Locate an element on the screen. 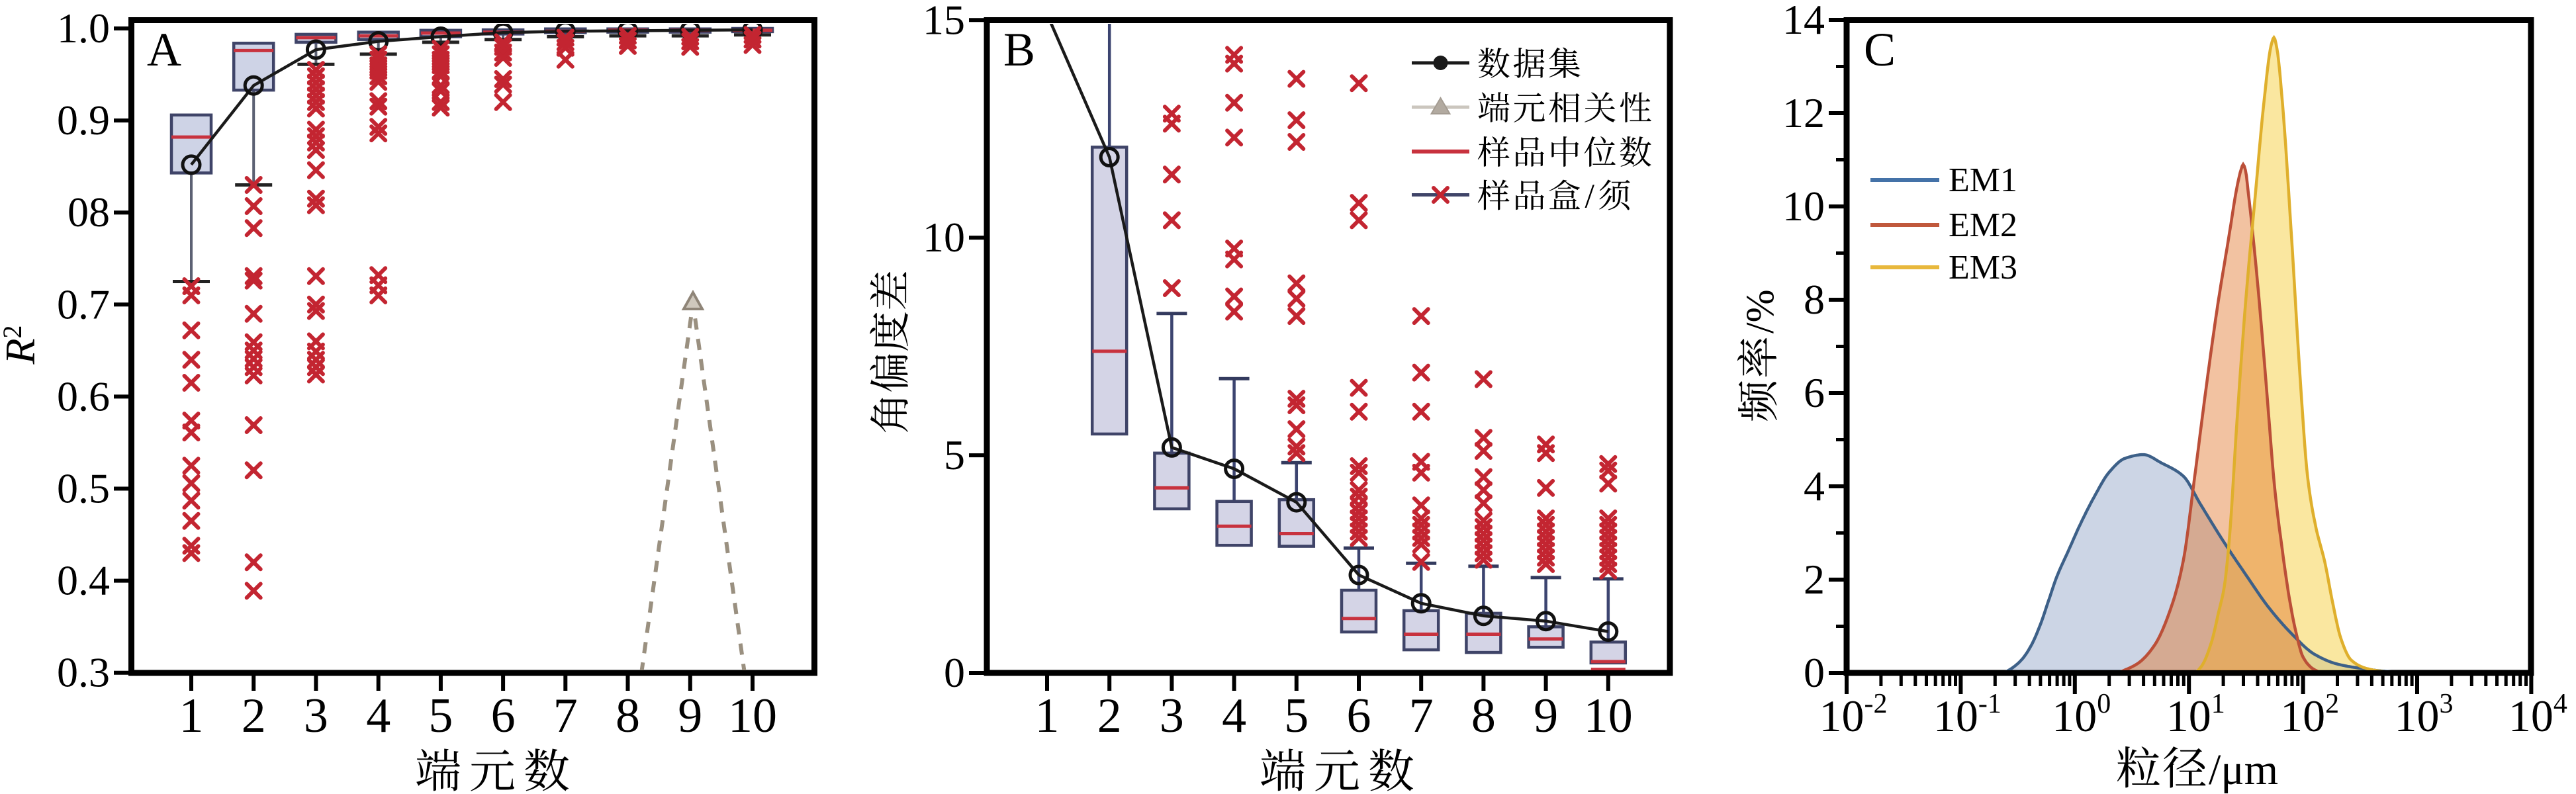 The height and width of the screenshot is (794, 2576). svg-text: B is located at coordinates (1019, 49).